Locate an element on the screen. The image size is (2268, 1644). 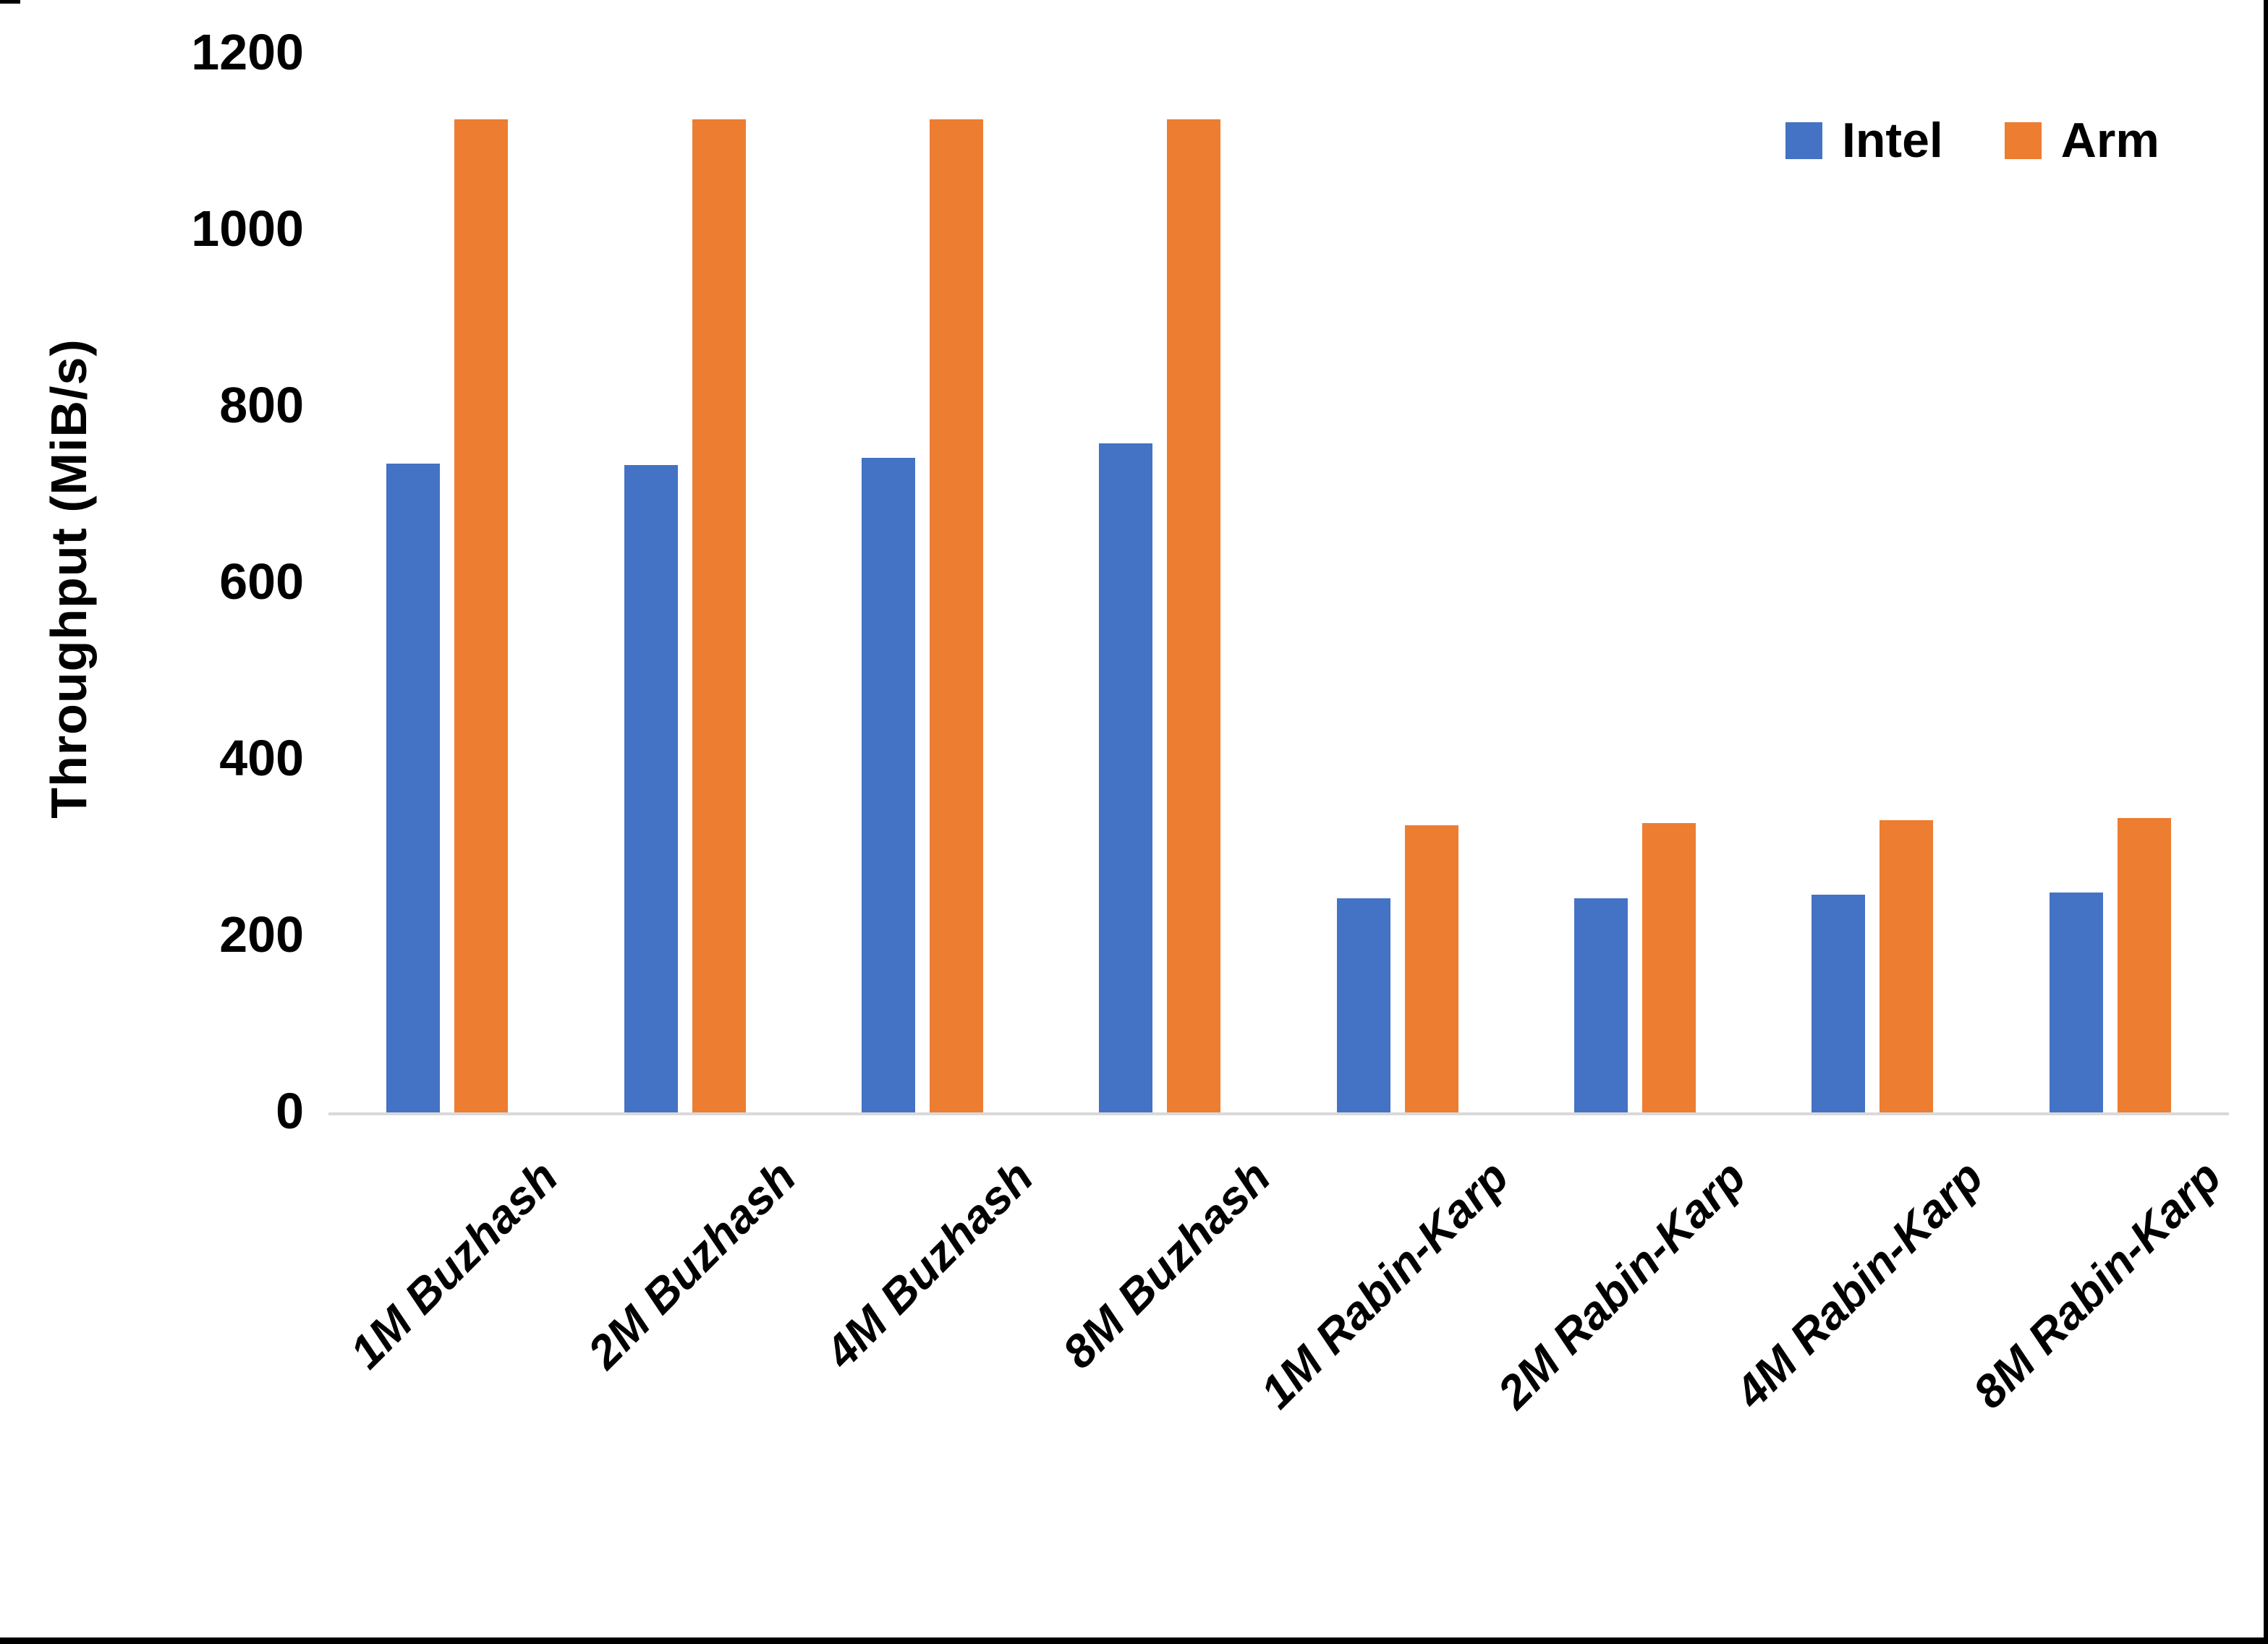
bar-intel-1m-buzhash is located at coordinates (413, 788).